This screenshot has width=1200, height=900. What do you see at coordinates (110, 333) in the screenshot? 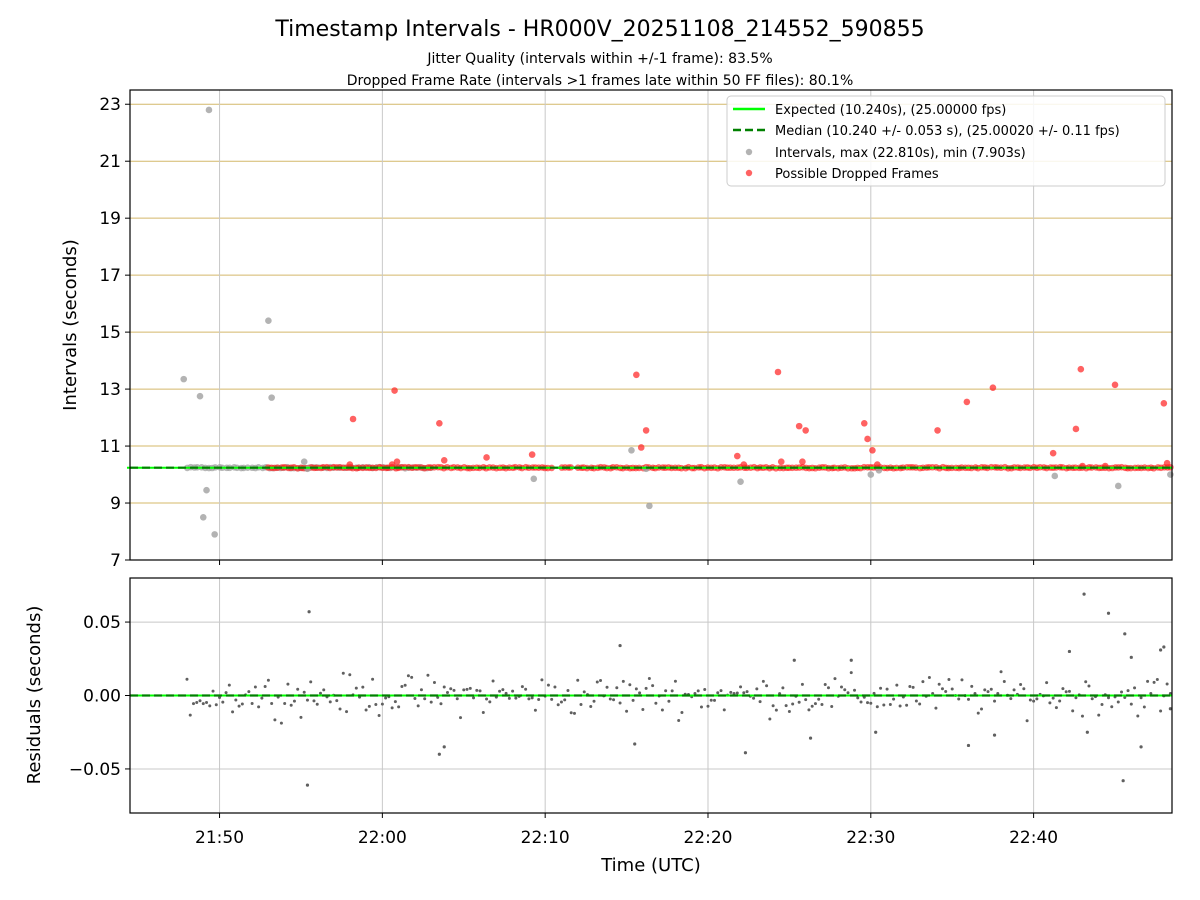
I see `top-ytick-label: 15` at bounding box center [110, 333].